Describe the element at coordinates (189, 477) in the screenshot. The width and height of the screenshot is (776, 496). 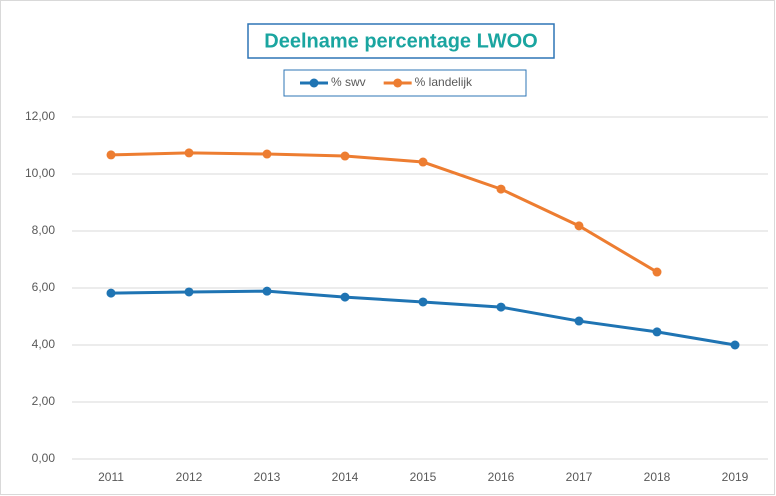
I see `x-tick-label: 2012` at that location.